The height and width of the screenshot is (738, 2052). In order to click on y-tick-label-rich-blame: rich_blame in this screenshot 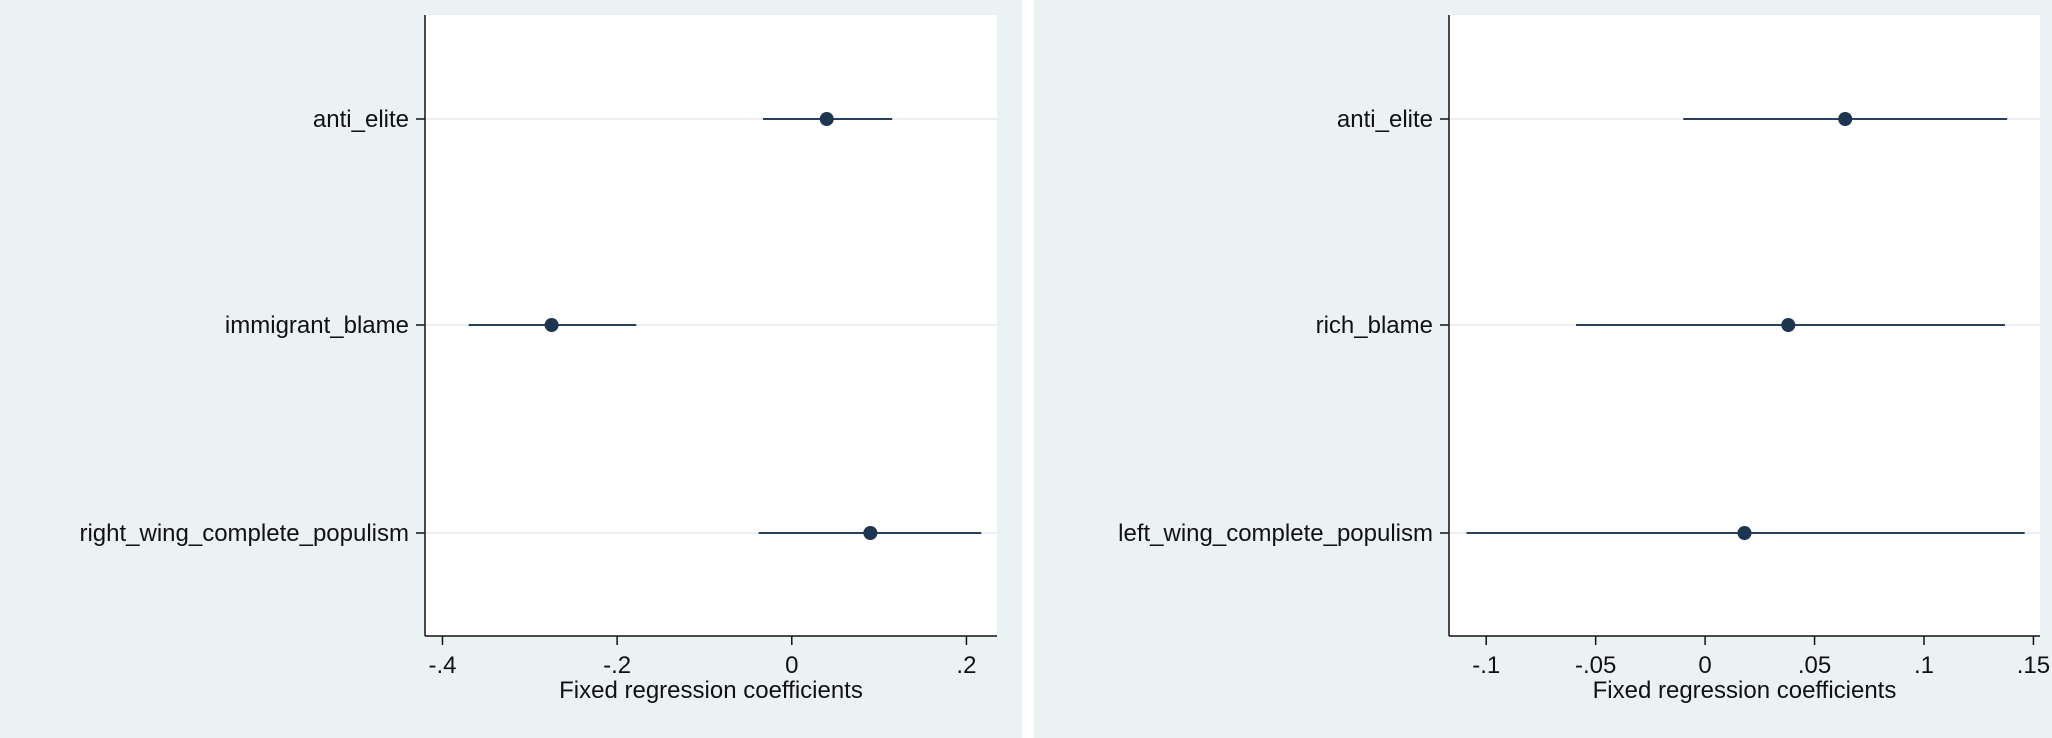, I will do `click(1374, 325)`.